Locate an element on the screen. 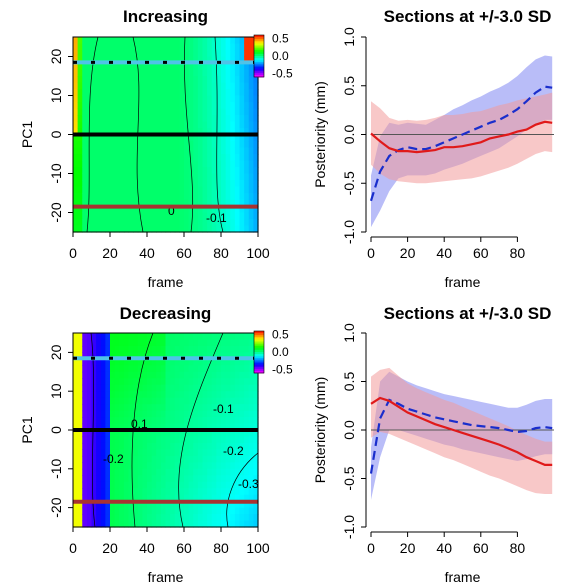 The height and width of the screenshot is (586, 569). colorbar-frame is located at coordinates (259, 56).